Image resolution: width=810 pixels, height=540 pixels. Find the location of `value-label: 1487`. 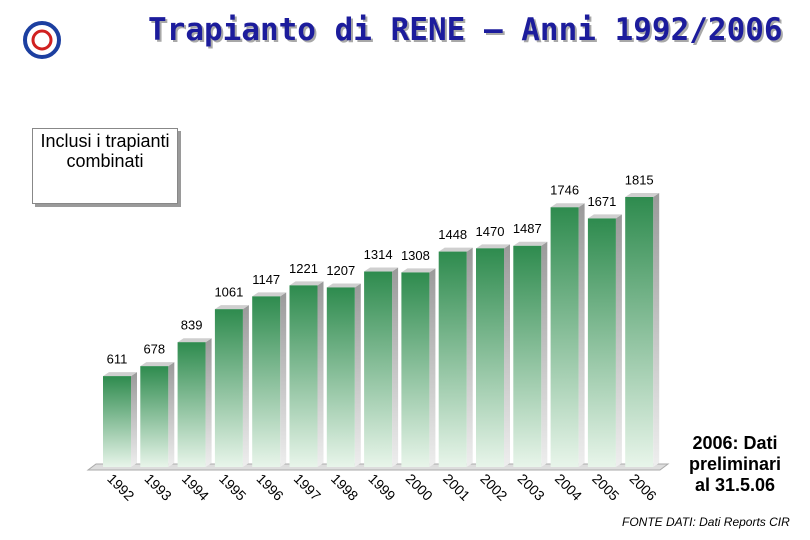

value-label: 1487 is located at coordinates (527, 228).